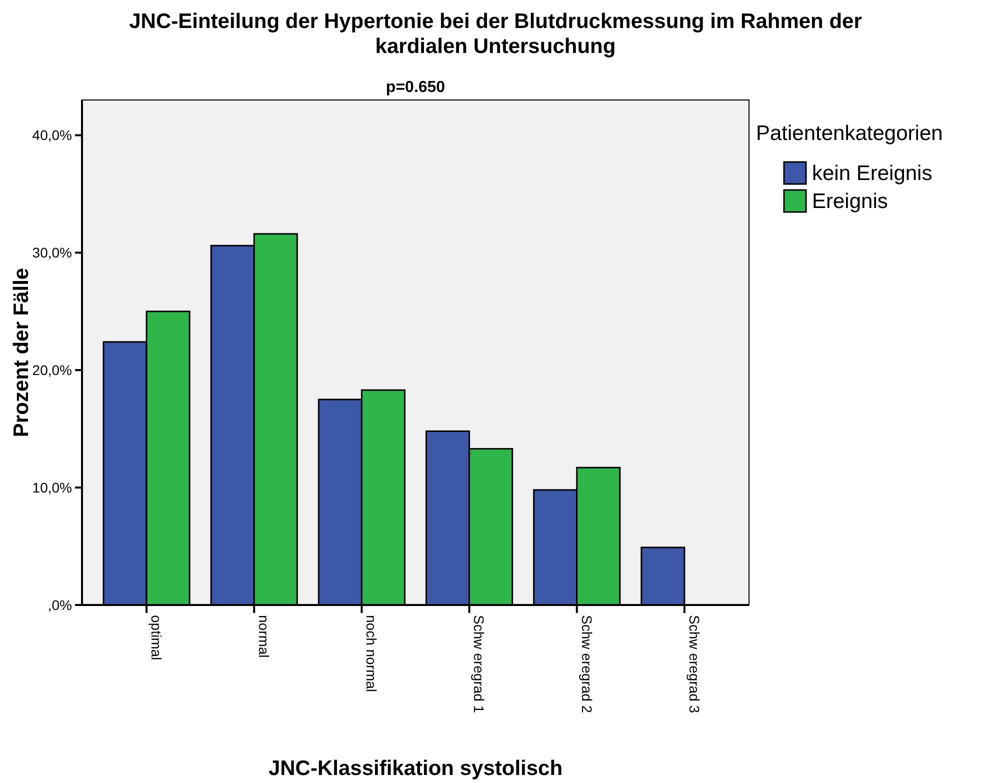  Describe the element at coordinates (264, 636) in the screenshot. I see `x-tick-label: normal` at that location.